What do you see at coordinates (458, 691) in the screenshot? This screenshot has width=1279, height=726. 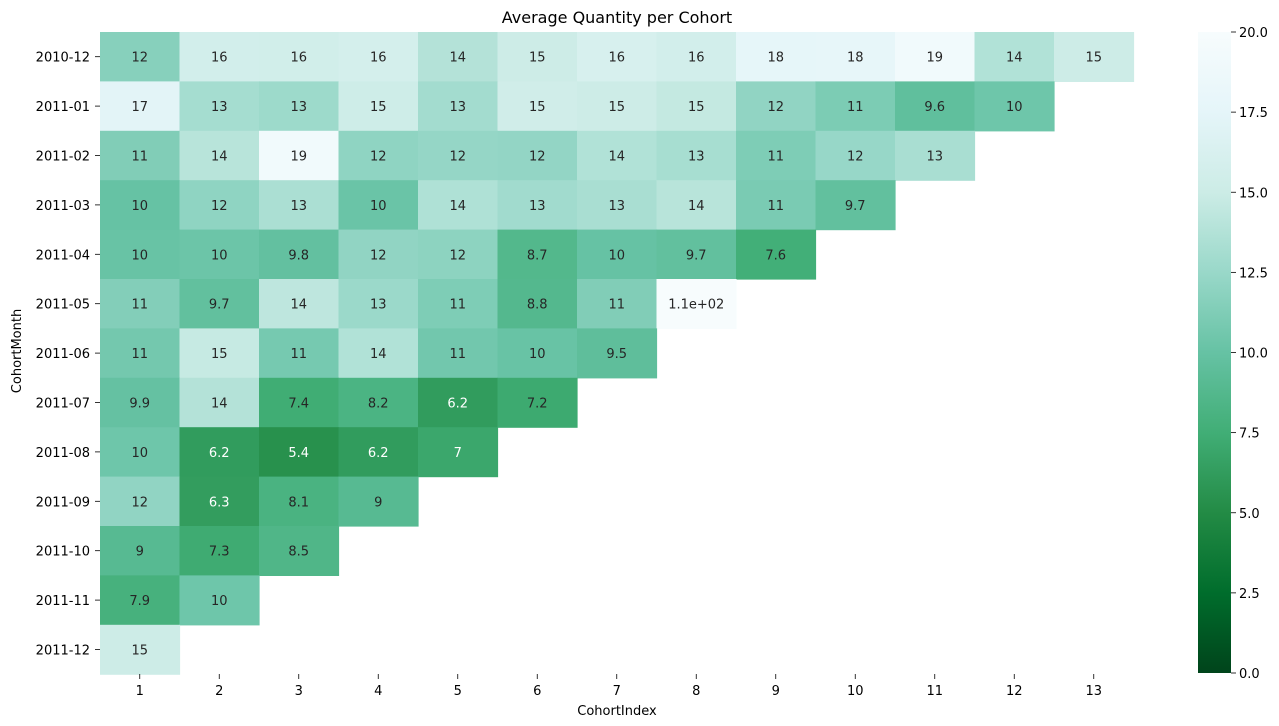 I see `x-tick-label: 5` at bounding box center [458, 691].